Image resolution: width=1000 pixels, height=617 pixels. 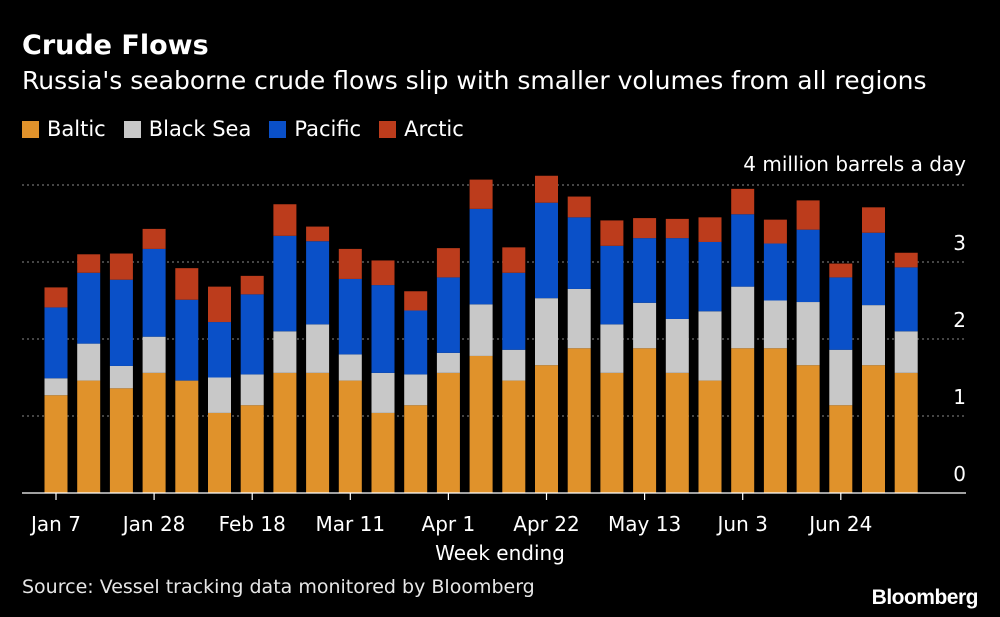 What do you see at coordinates (132, 129) in the screenshot?
I see `legend-swatch-black-sea` at bounding box center [132, 129].